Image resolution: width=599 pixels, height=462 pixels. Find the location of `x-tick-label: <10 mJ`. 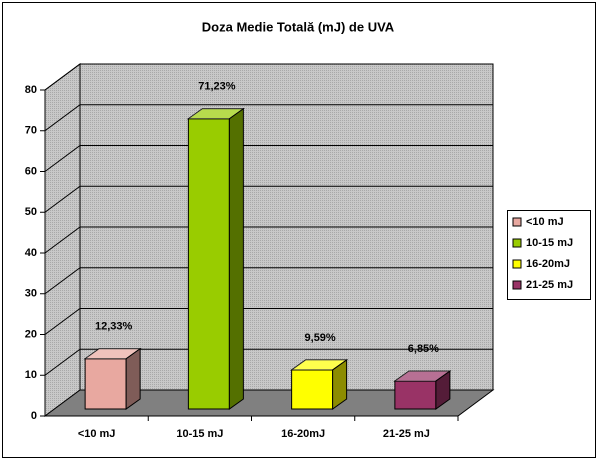

x-tick-label: <10 mJ is located at coordinates (97, 434).